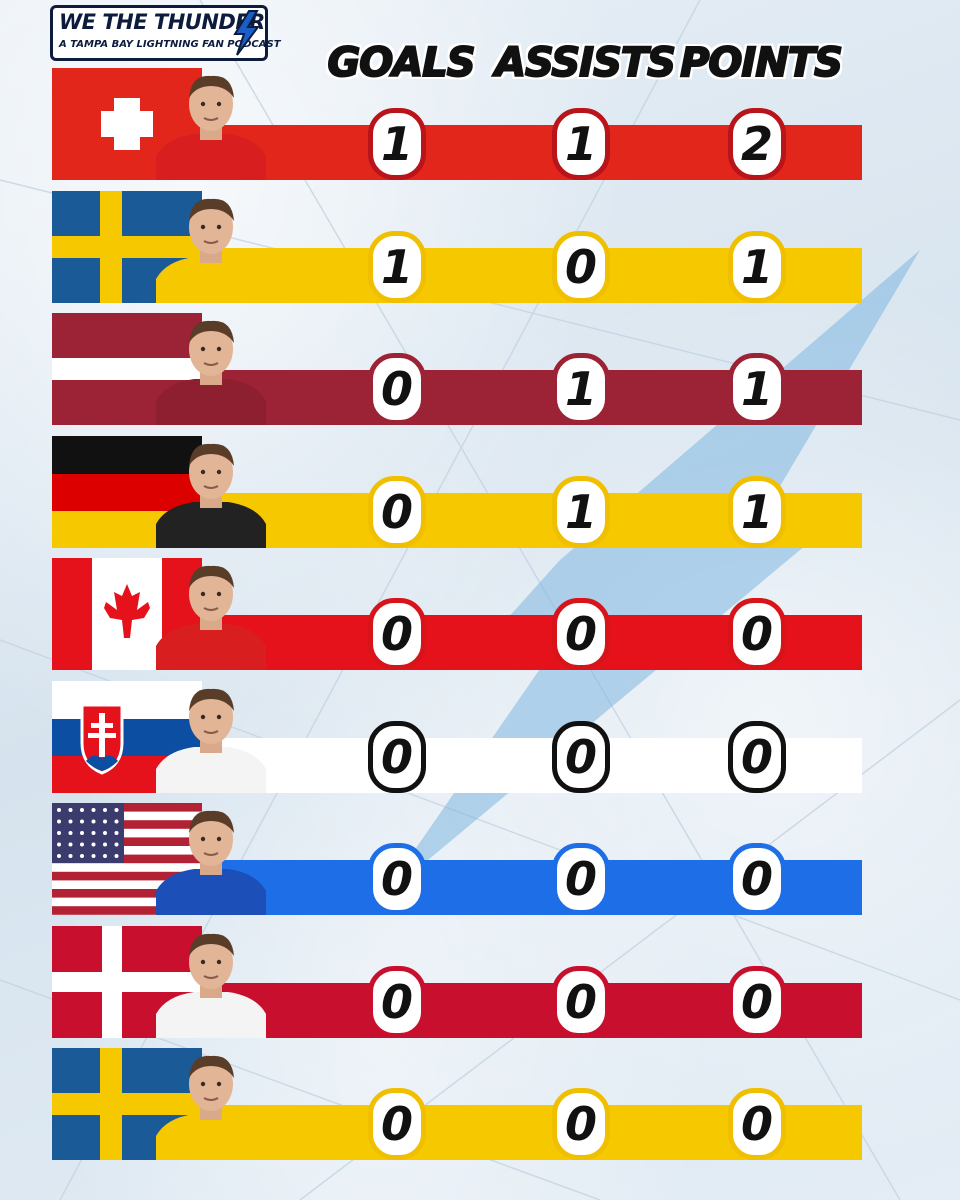 The image size is (960, 1200). What do you see at coordinates (127, 1104) in the screenshot?
I see `sweden-flag-icon` at bounding box center [127, 1104].